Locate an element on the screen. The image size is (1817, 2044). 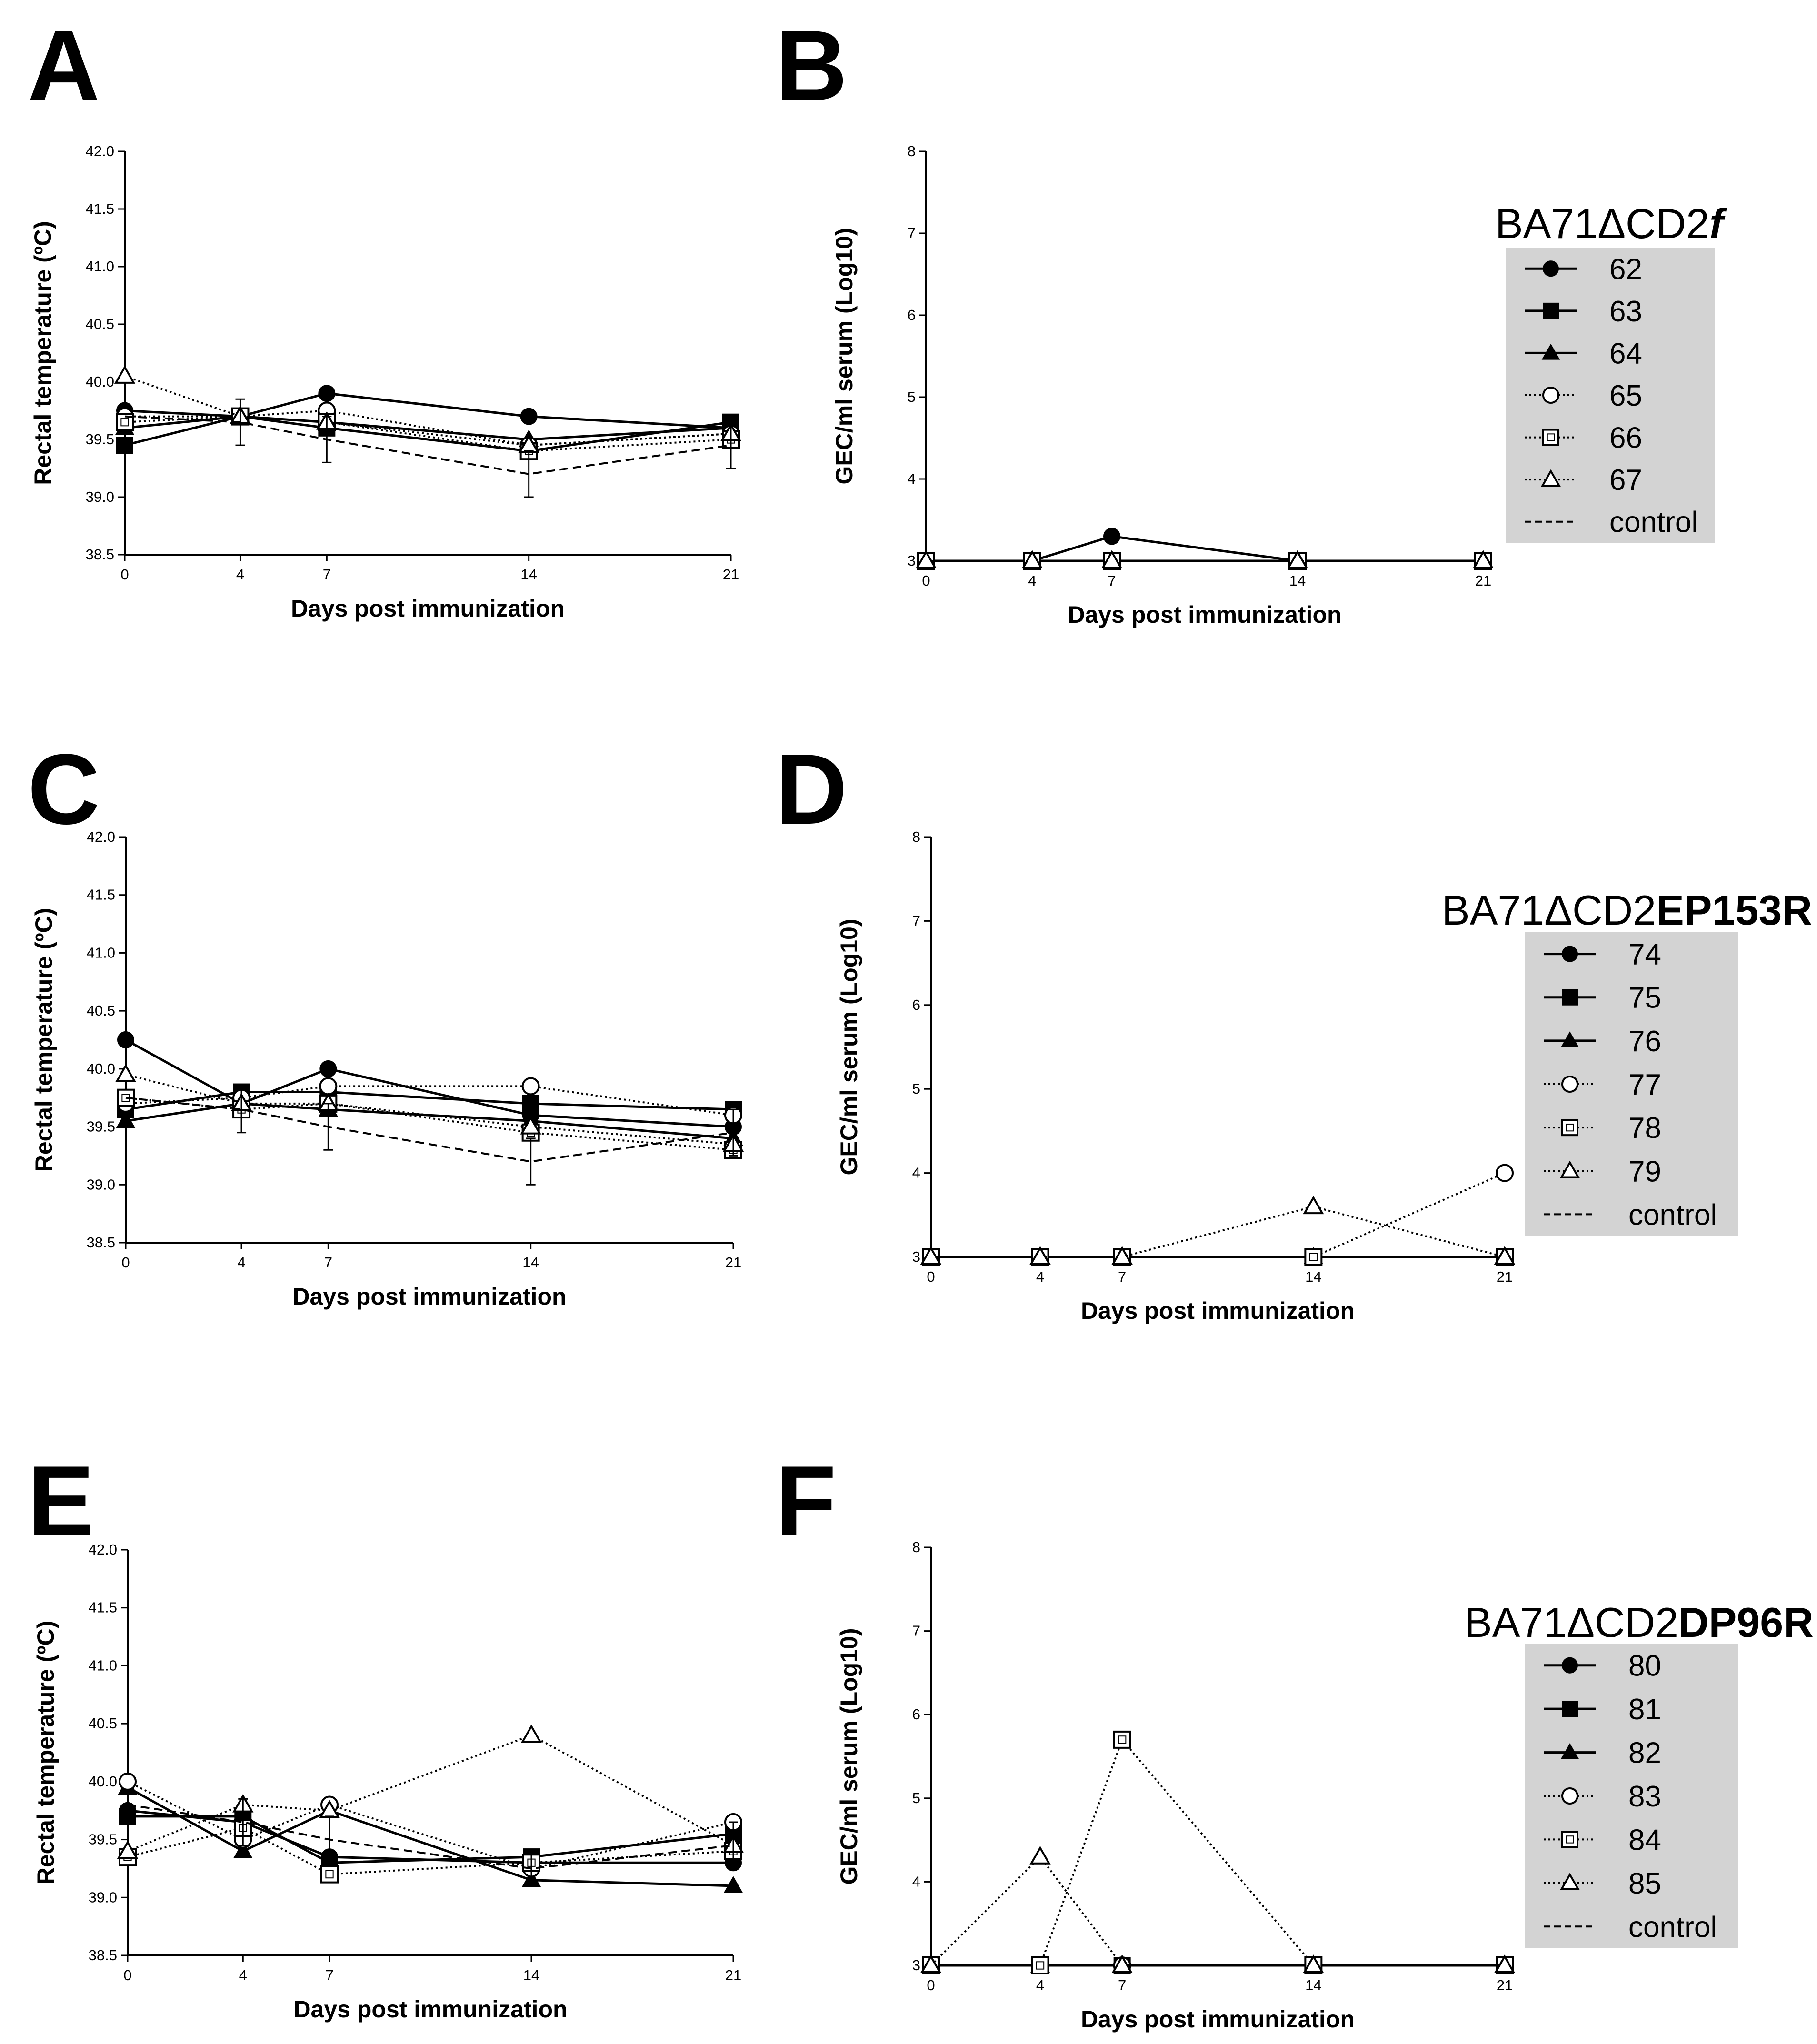
y-tick-label: 38.5 is located at coordinates (103, 1955).